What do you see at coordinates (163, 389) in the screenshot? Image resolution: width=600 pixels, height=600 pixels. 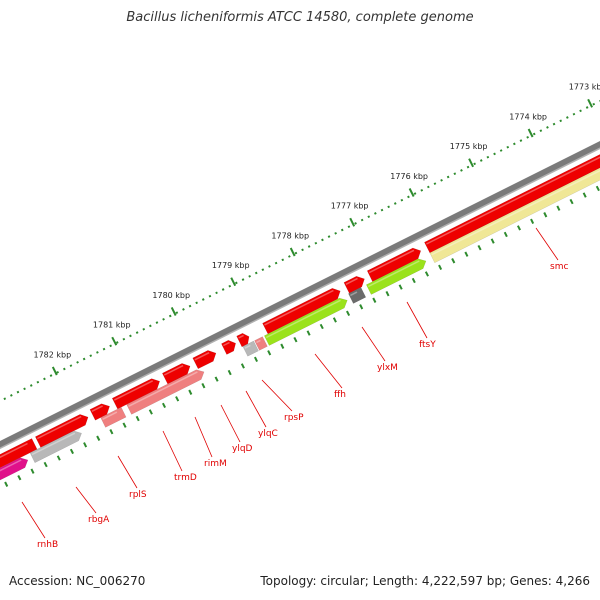 I see `gene-arrow-inner-4-sheen` at bounding box center [163, 389].